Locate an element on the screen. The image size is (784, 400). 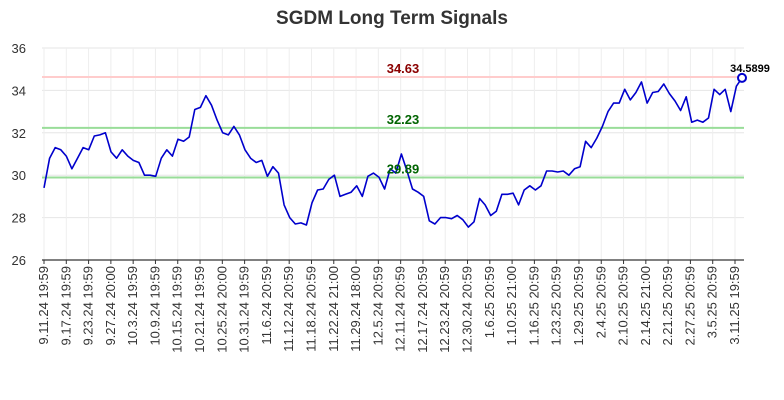
x-tick-label: 12.5.24 20:59 is located at coordinates (377, 306).